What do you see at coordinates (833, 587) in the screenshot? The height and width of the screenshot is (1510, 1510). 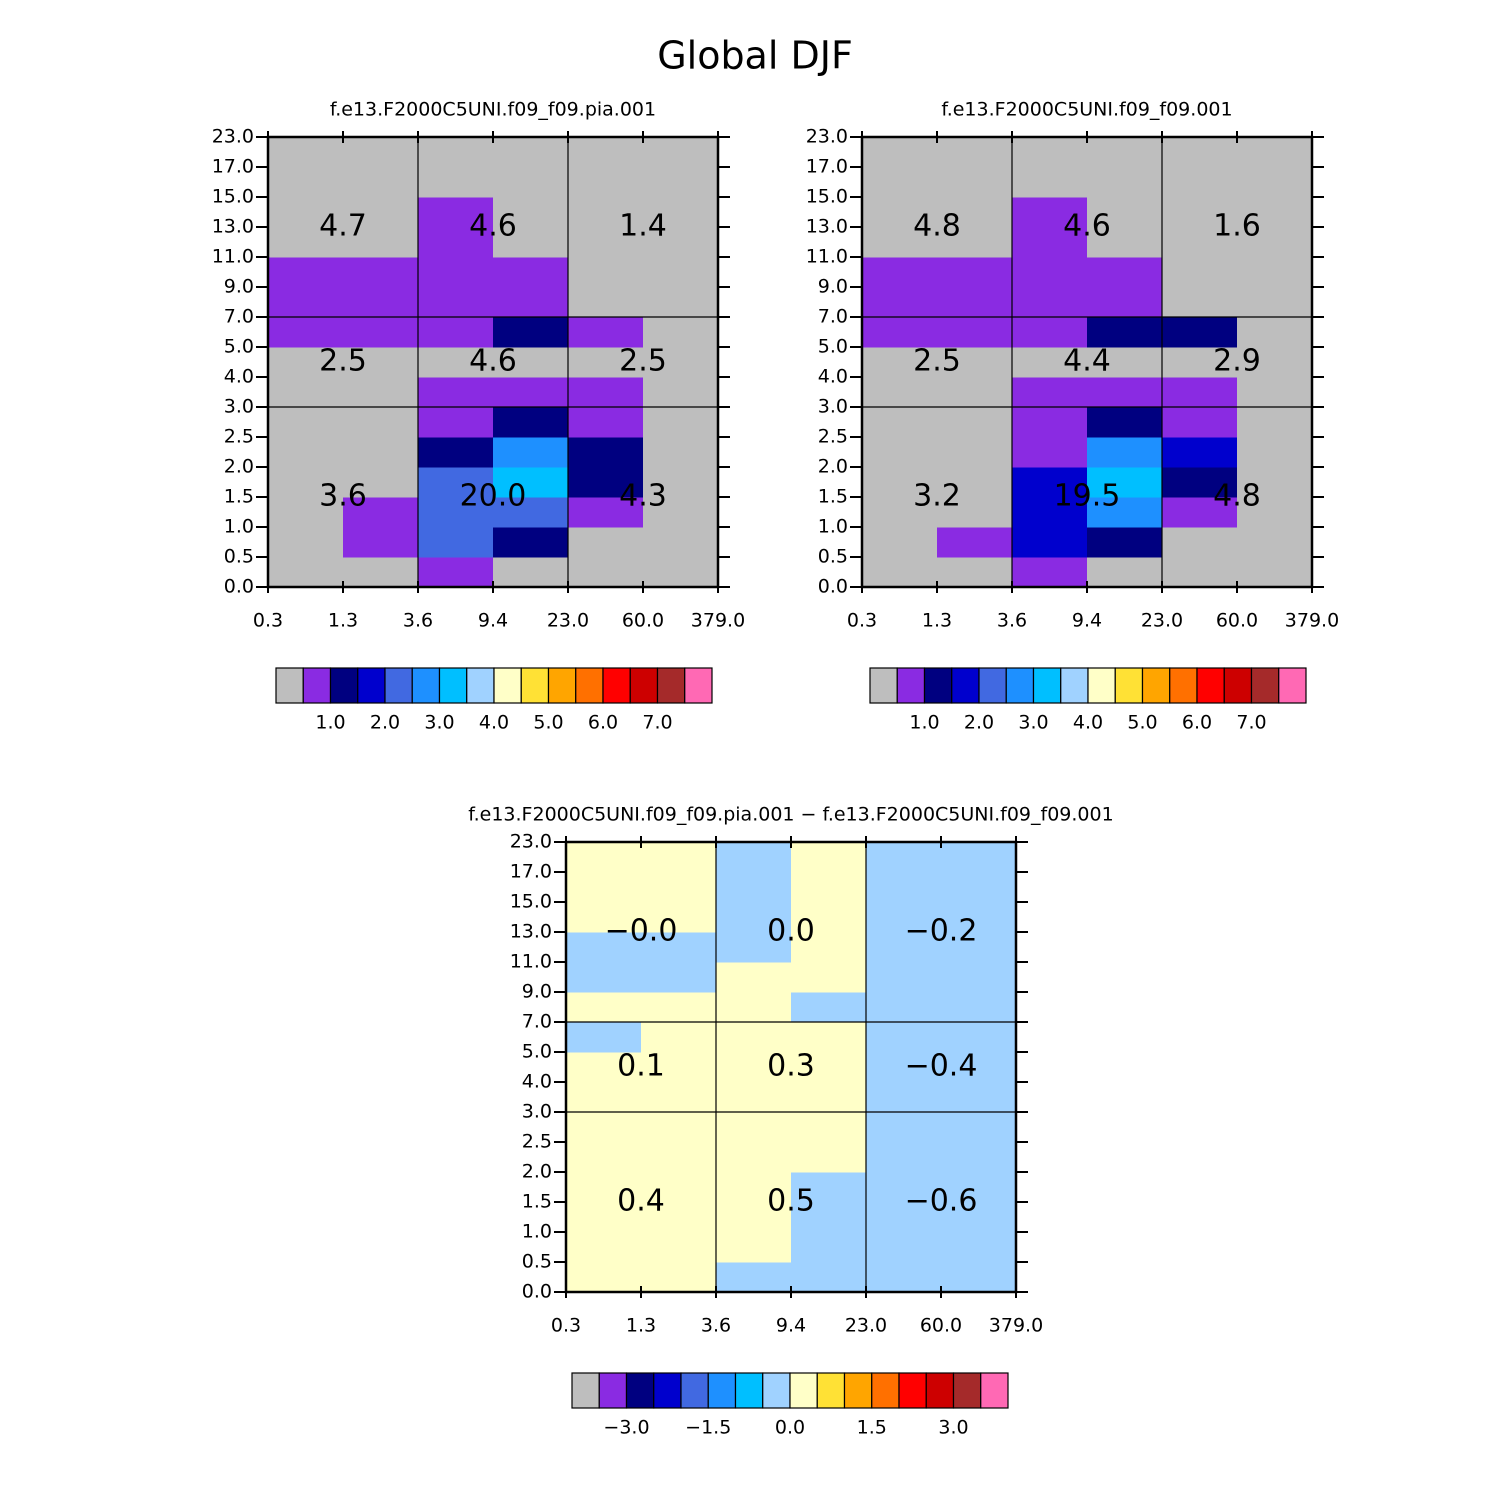 I see `y-tick-label: 0.0` at bounding box center [833, 587].